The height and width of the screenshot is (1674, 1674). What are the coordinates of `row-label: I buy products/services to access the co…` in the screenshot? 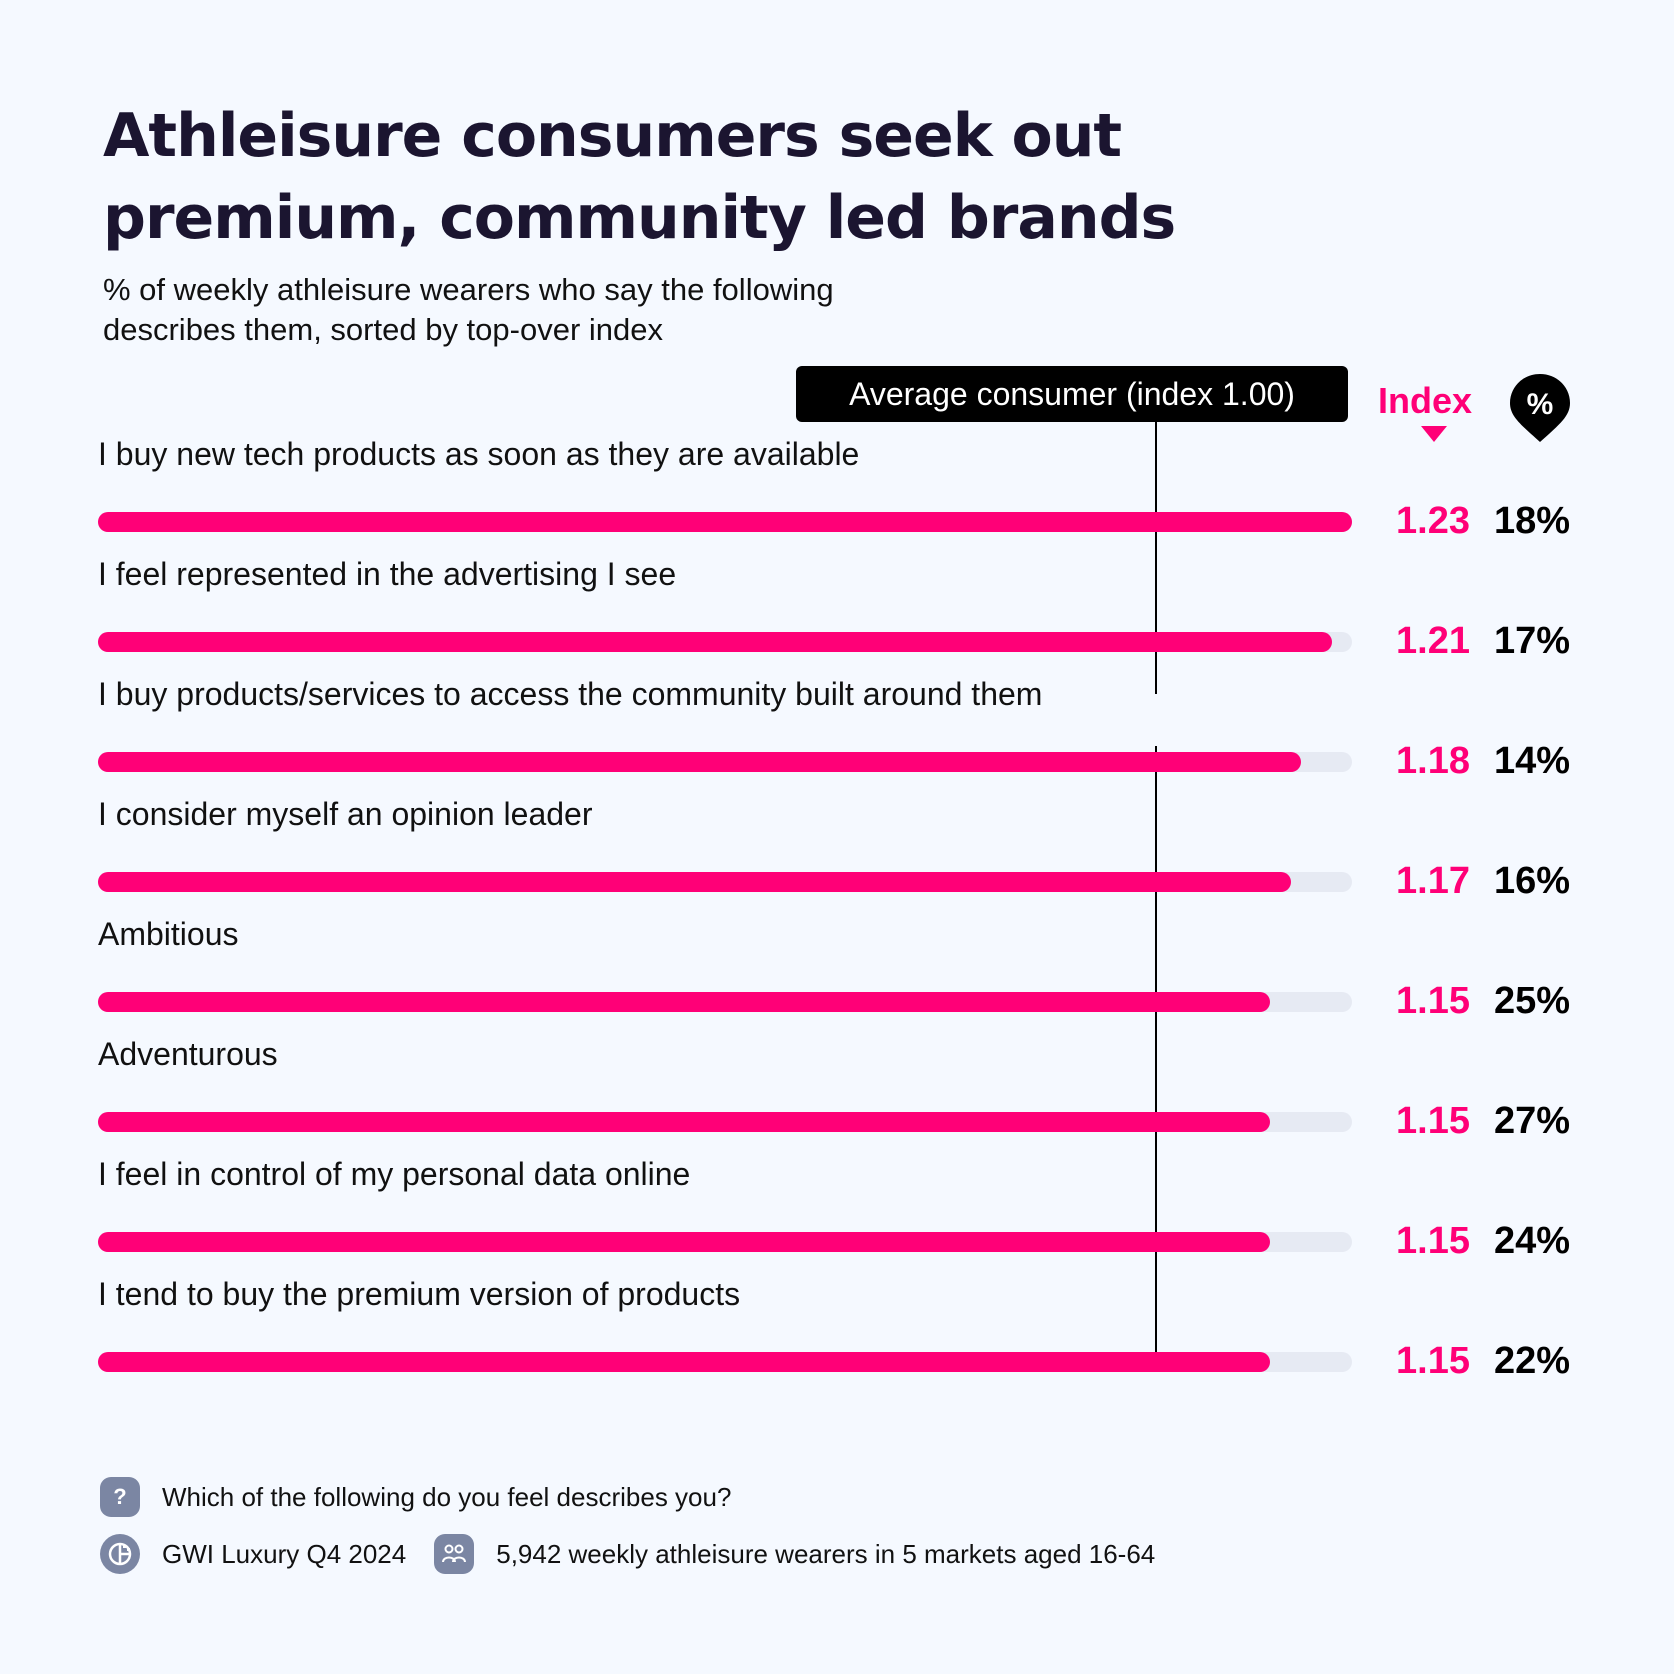 It's located at (570, 694).